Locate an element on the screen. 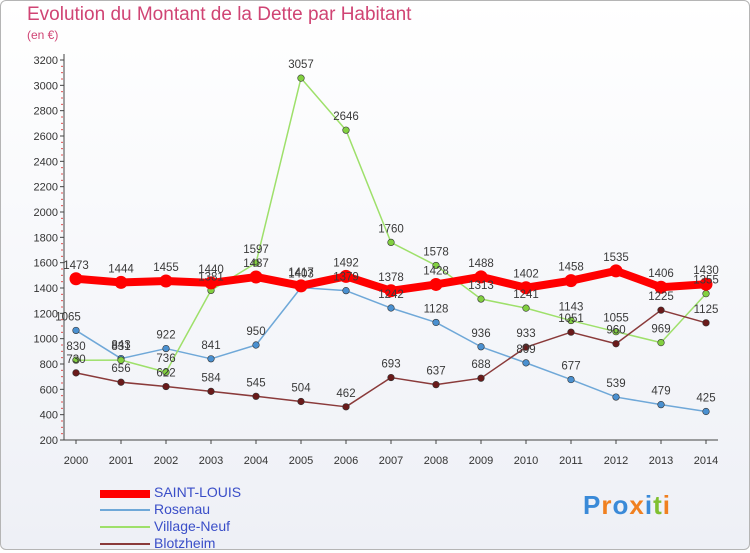 The height and width of the screenshot is (553, 750). data-label: 830 is located at coordinates (75, 347).